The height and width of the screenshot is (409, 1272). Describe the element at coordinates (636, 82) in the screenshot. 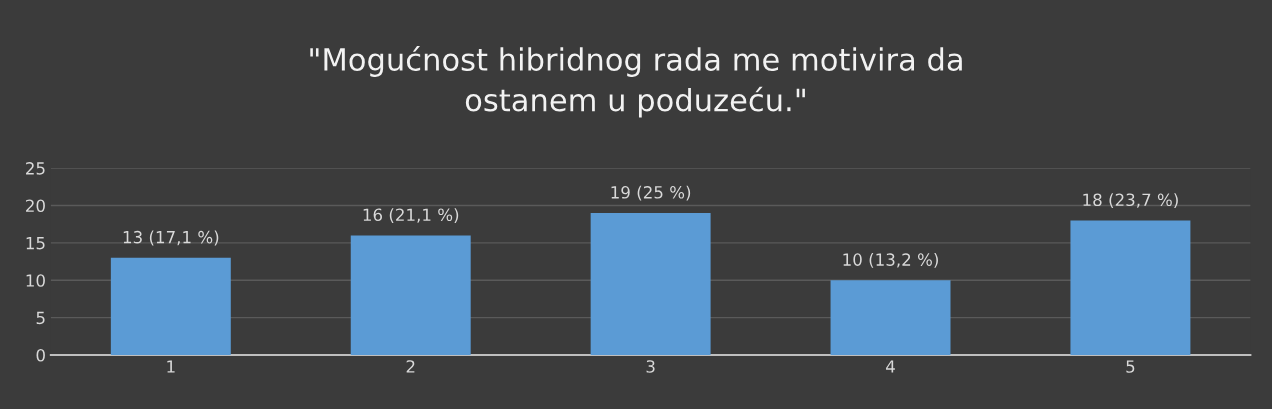

I see `chart-title: "Mogućnost hibridnog rada me motivira da ostanem u poduzeću."` at that location.